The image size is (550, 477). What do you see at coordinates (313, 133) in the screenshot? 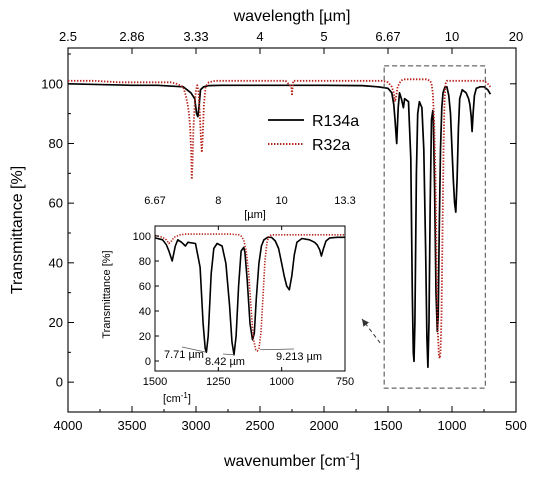
I see `legend: R134a R32a` at bounding box center [313, 133].